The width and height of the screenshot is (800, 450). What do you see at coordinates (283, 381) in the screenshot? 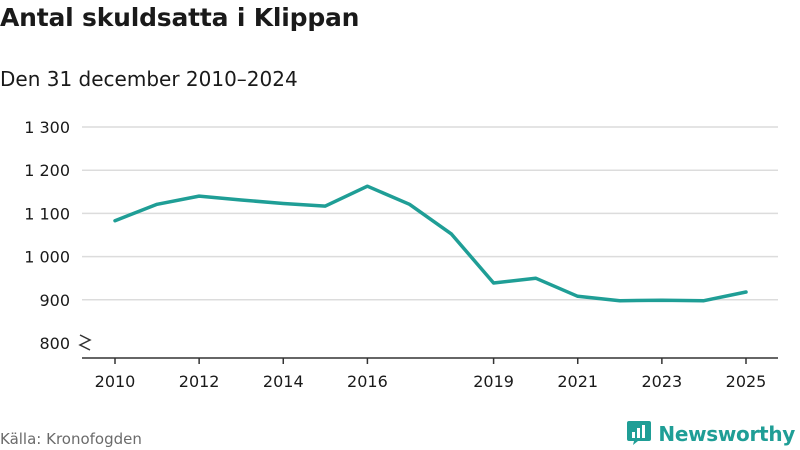
I see `x-tick-label: 2014` at bounding box center [283, 381].